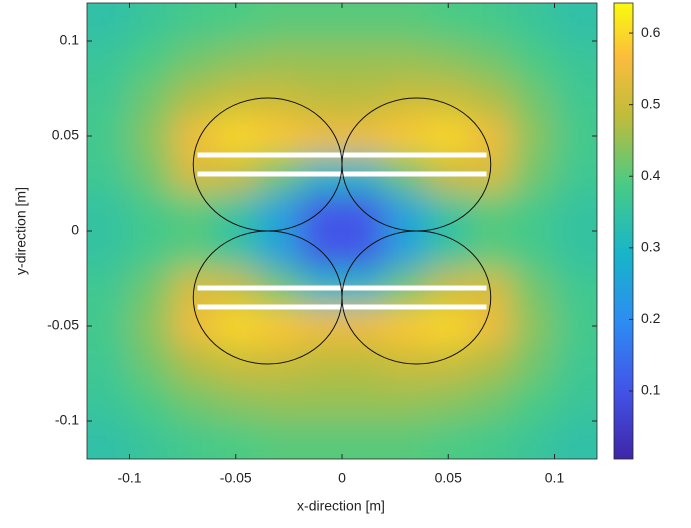 This screenshot has width=691, height=528. I want to click on y-tick-label: -0.05, so click(63, 325).